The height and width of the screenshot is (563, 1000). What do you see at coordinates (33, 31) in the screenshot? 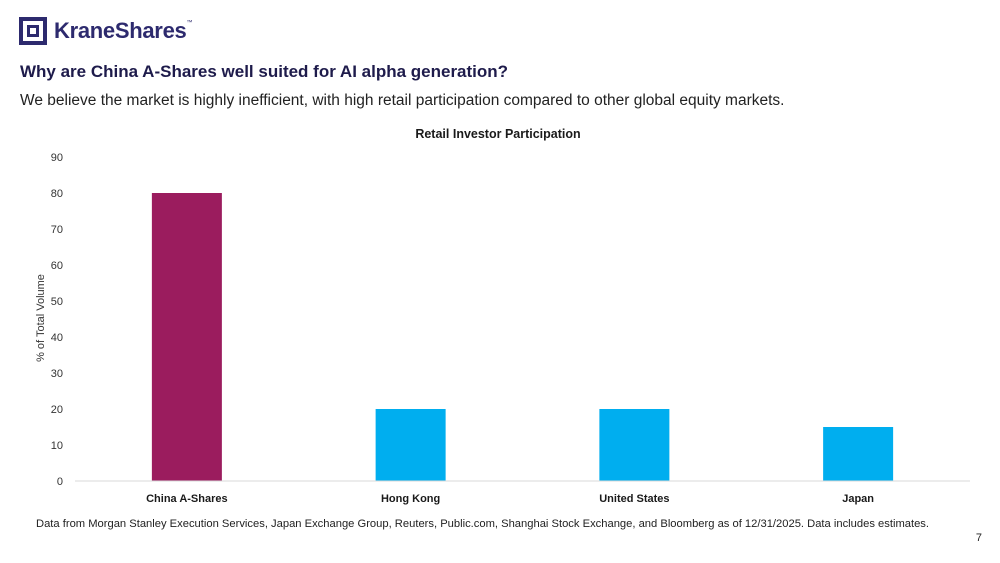
I see `kraneshares-logo-icon` at bounding box center [33, 31].